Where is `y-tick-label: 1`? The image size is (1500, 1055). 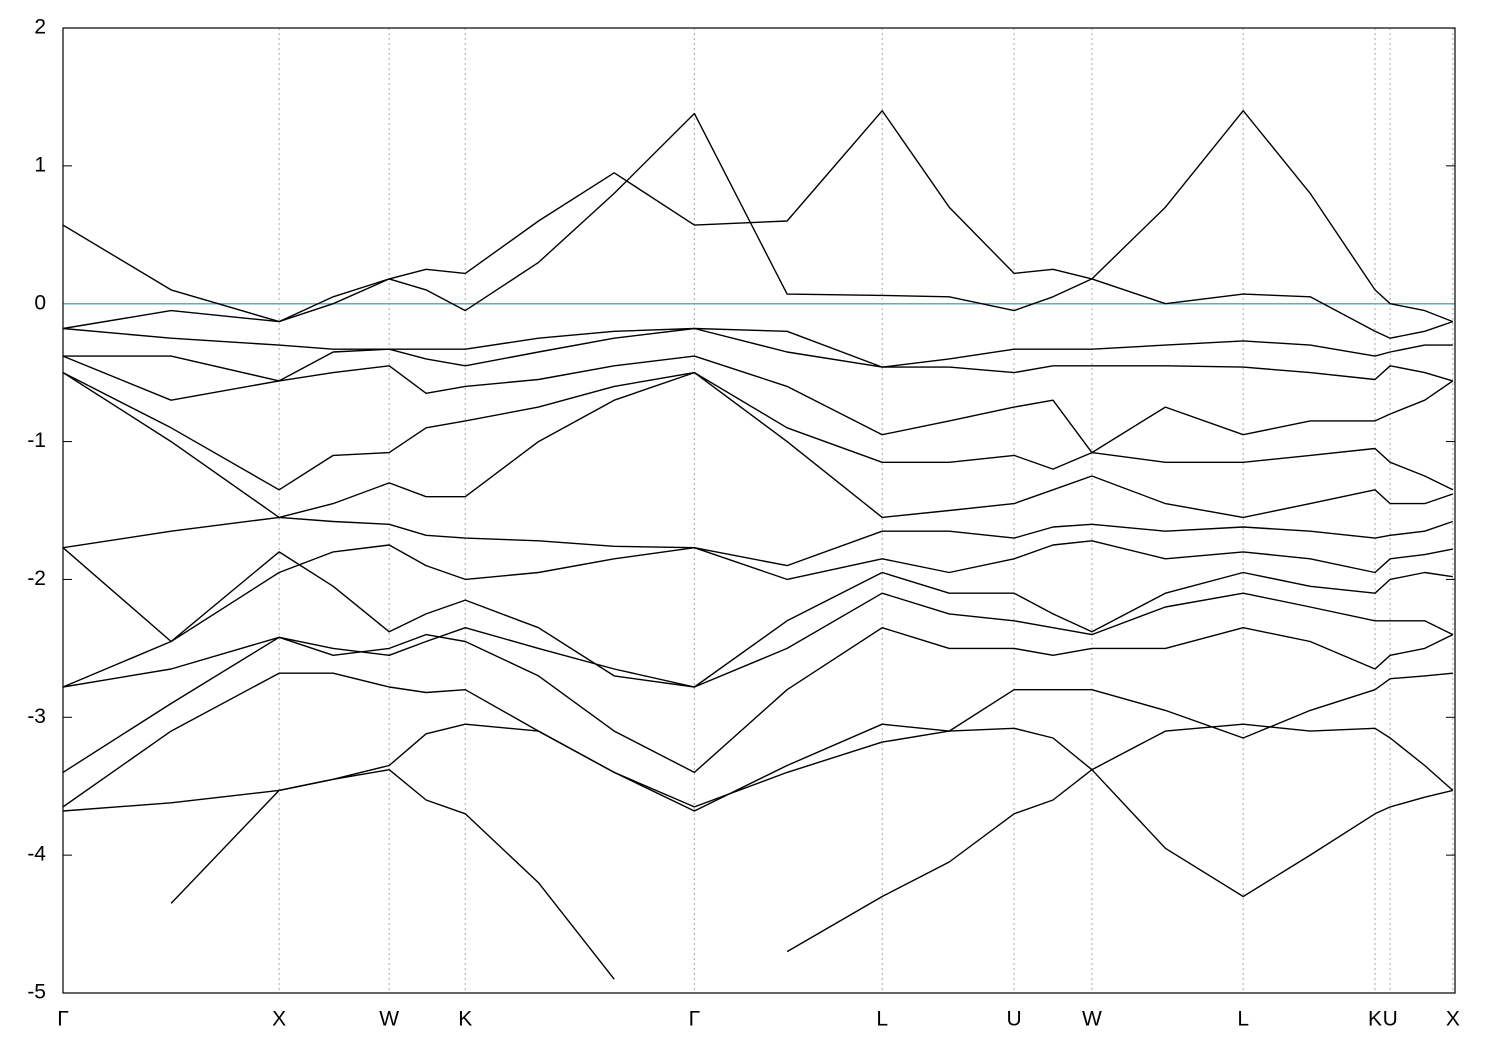 y-tick-label: 1 is located at coordinates (40, 164).